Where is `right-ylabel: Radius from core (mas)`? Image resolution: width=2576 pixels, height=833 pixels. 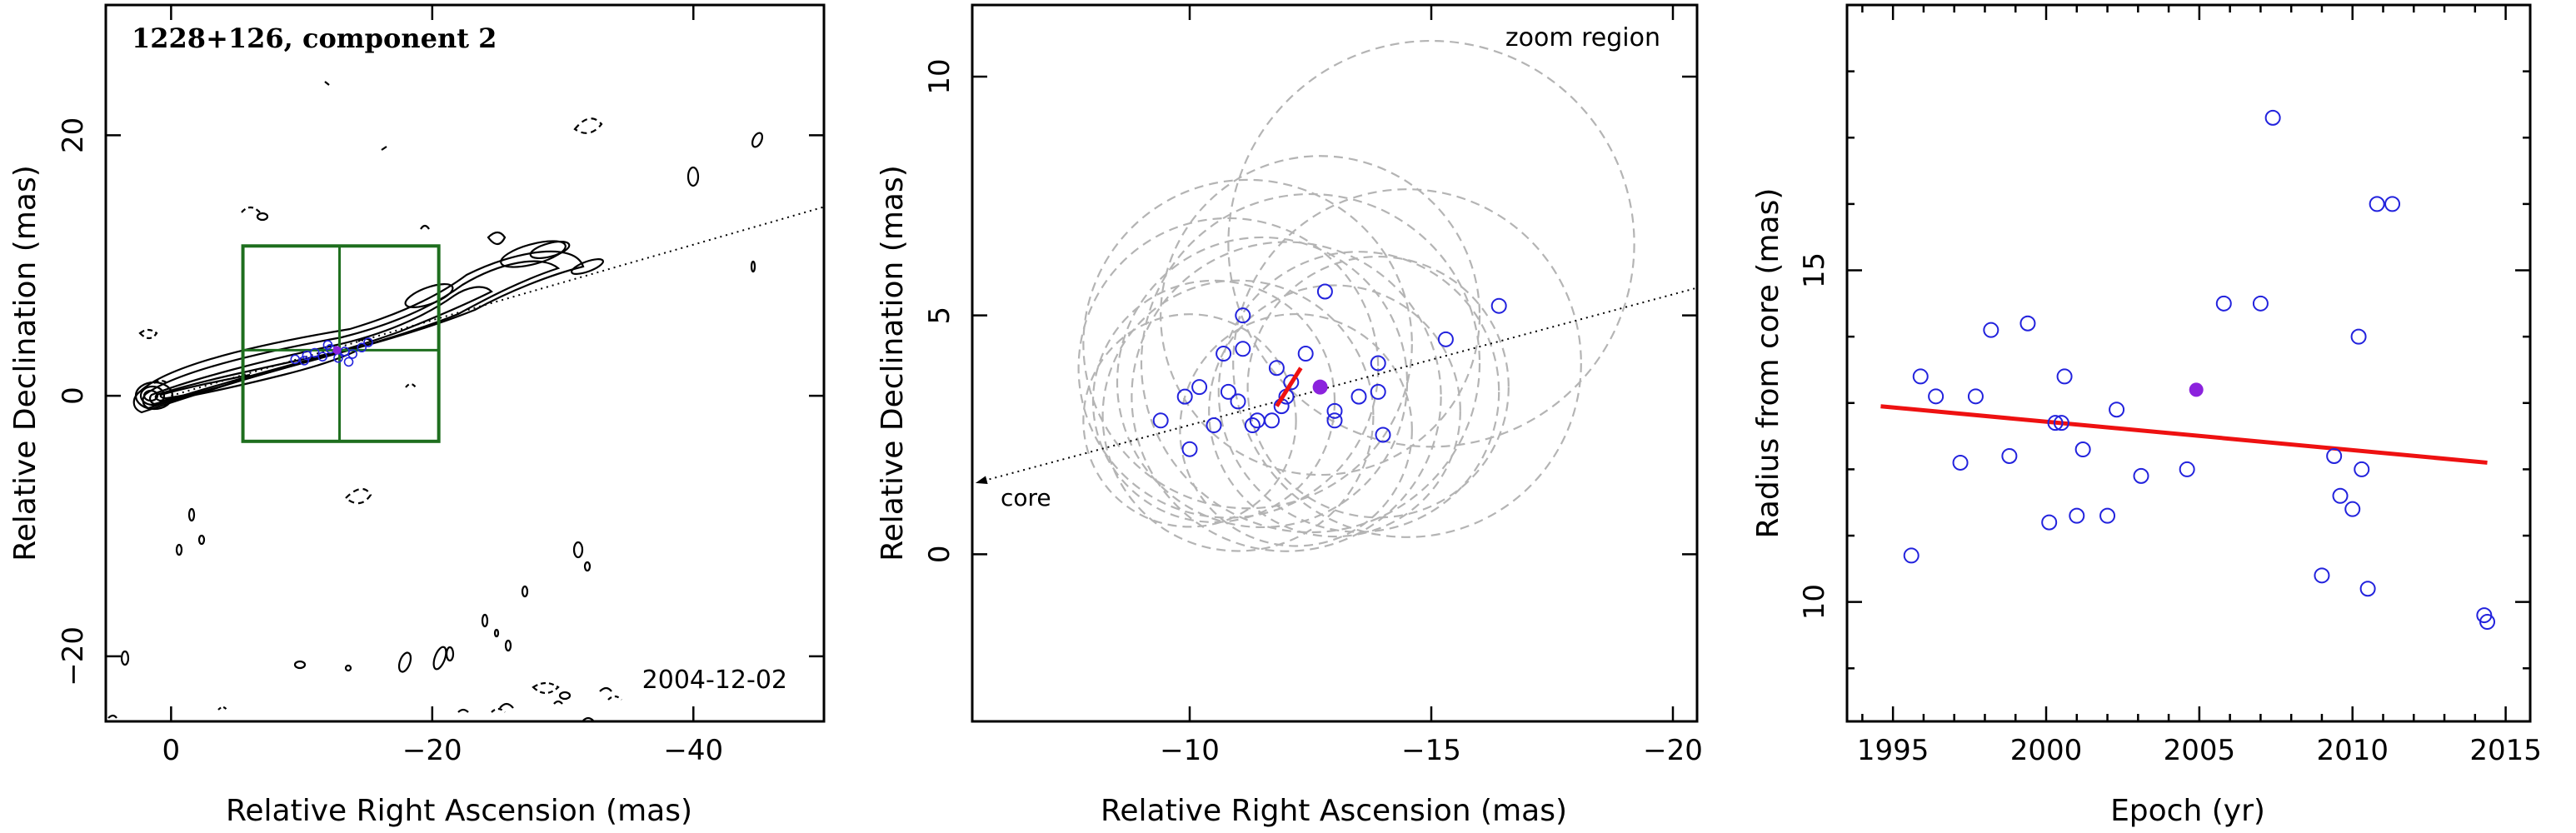 right-ylabel: Radius from core (mas) is located at coordinates (1768, 363).